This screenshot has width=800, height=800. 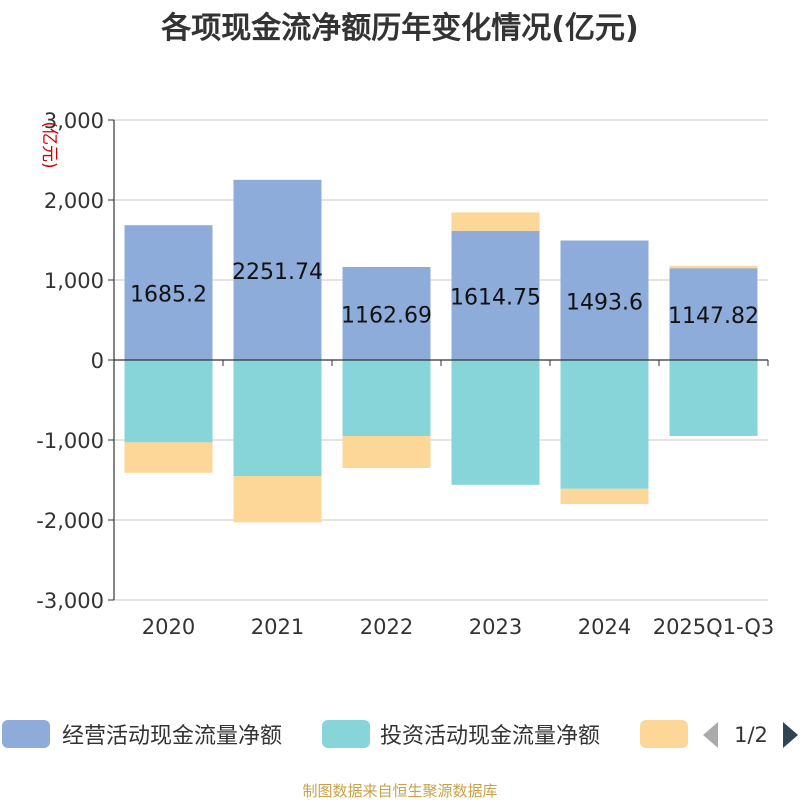 I want to click on bar-series2-2023, so click(x=495, y=422).